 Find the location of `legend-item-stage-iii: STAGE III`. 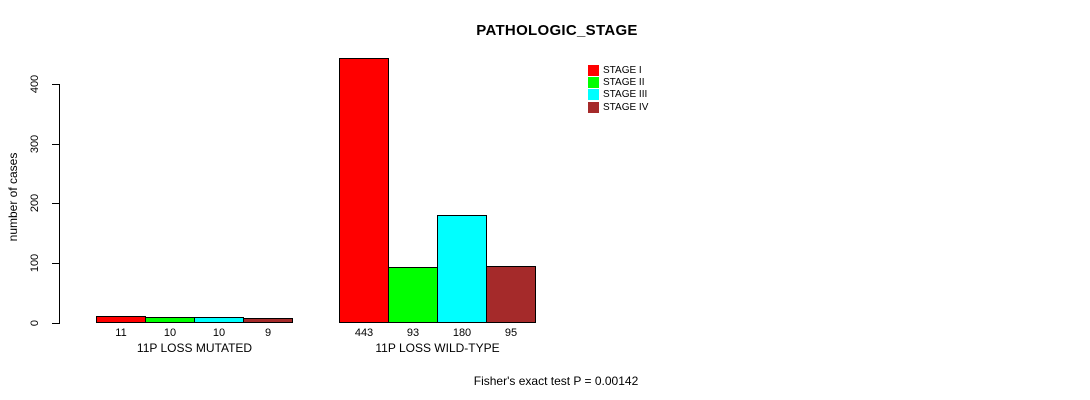

legend-item-stage-iii: STAGE III is located at coordinates (618, 95).